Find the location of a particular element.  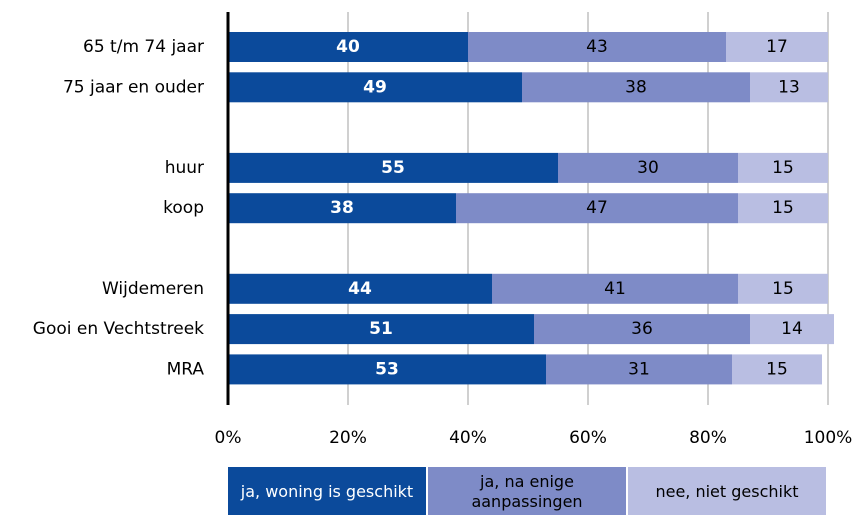

data-label: 36 is located at coordinates (642, 329).